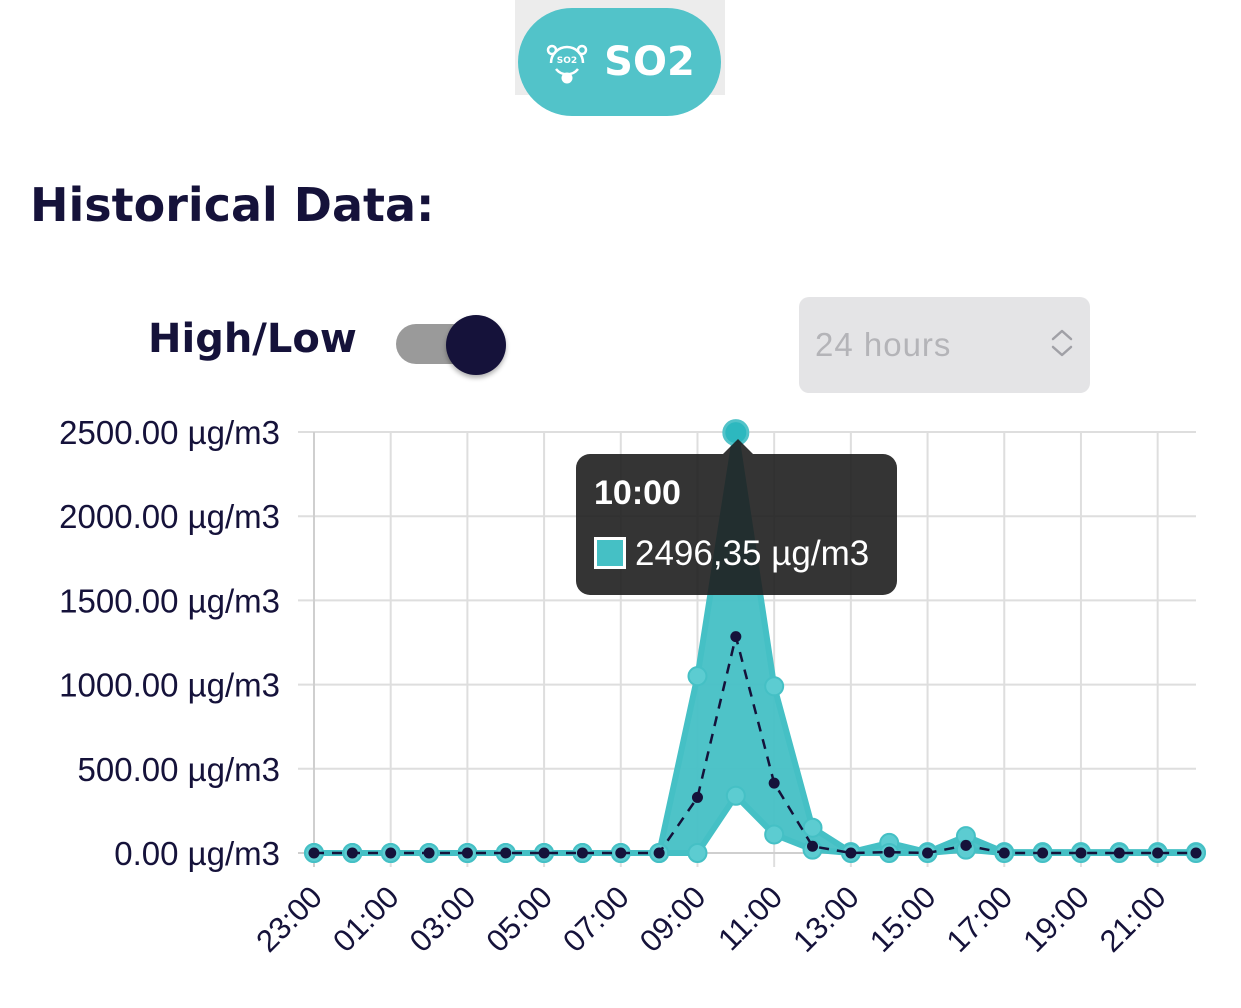 The width and height of the screenshot is (1241, 1008). I want to click on x-tick-label: 03:00, so click(443, 919).